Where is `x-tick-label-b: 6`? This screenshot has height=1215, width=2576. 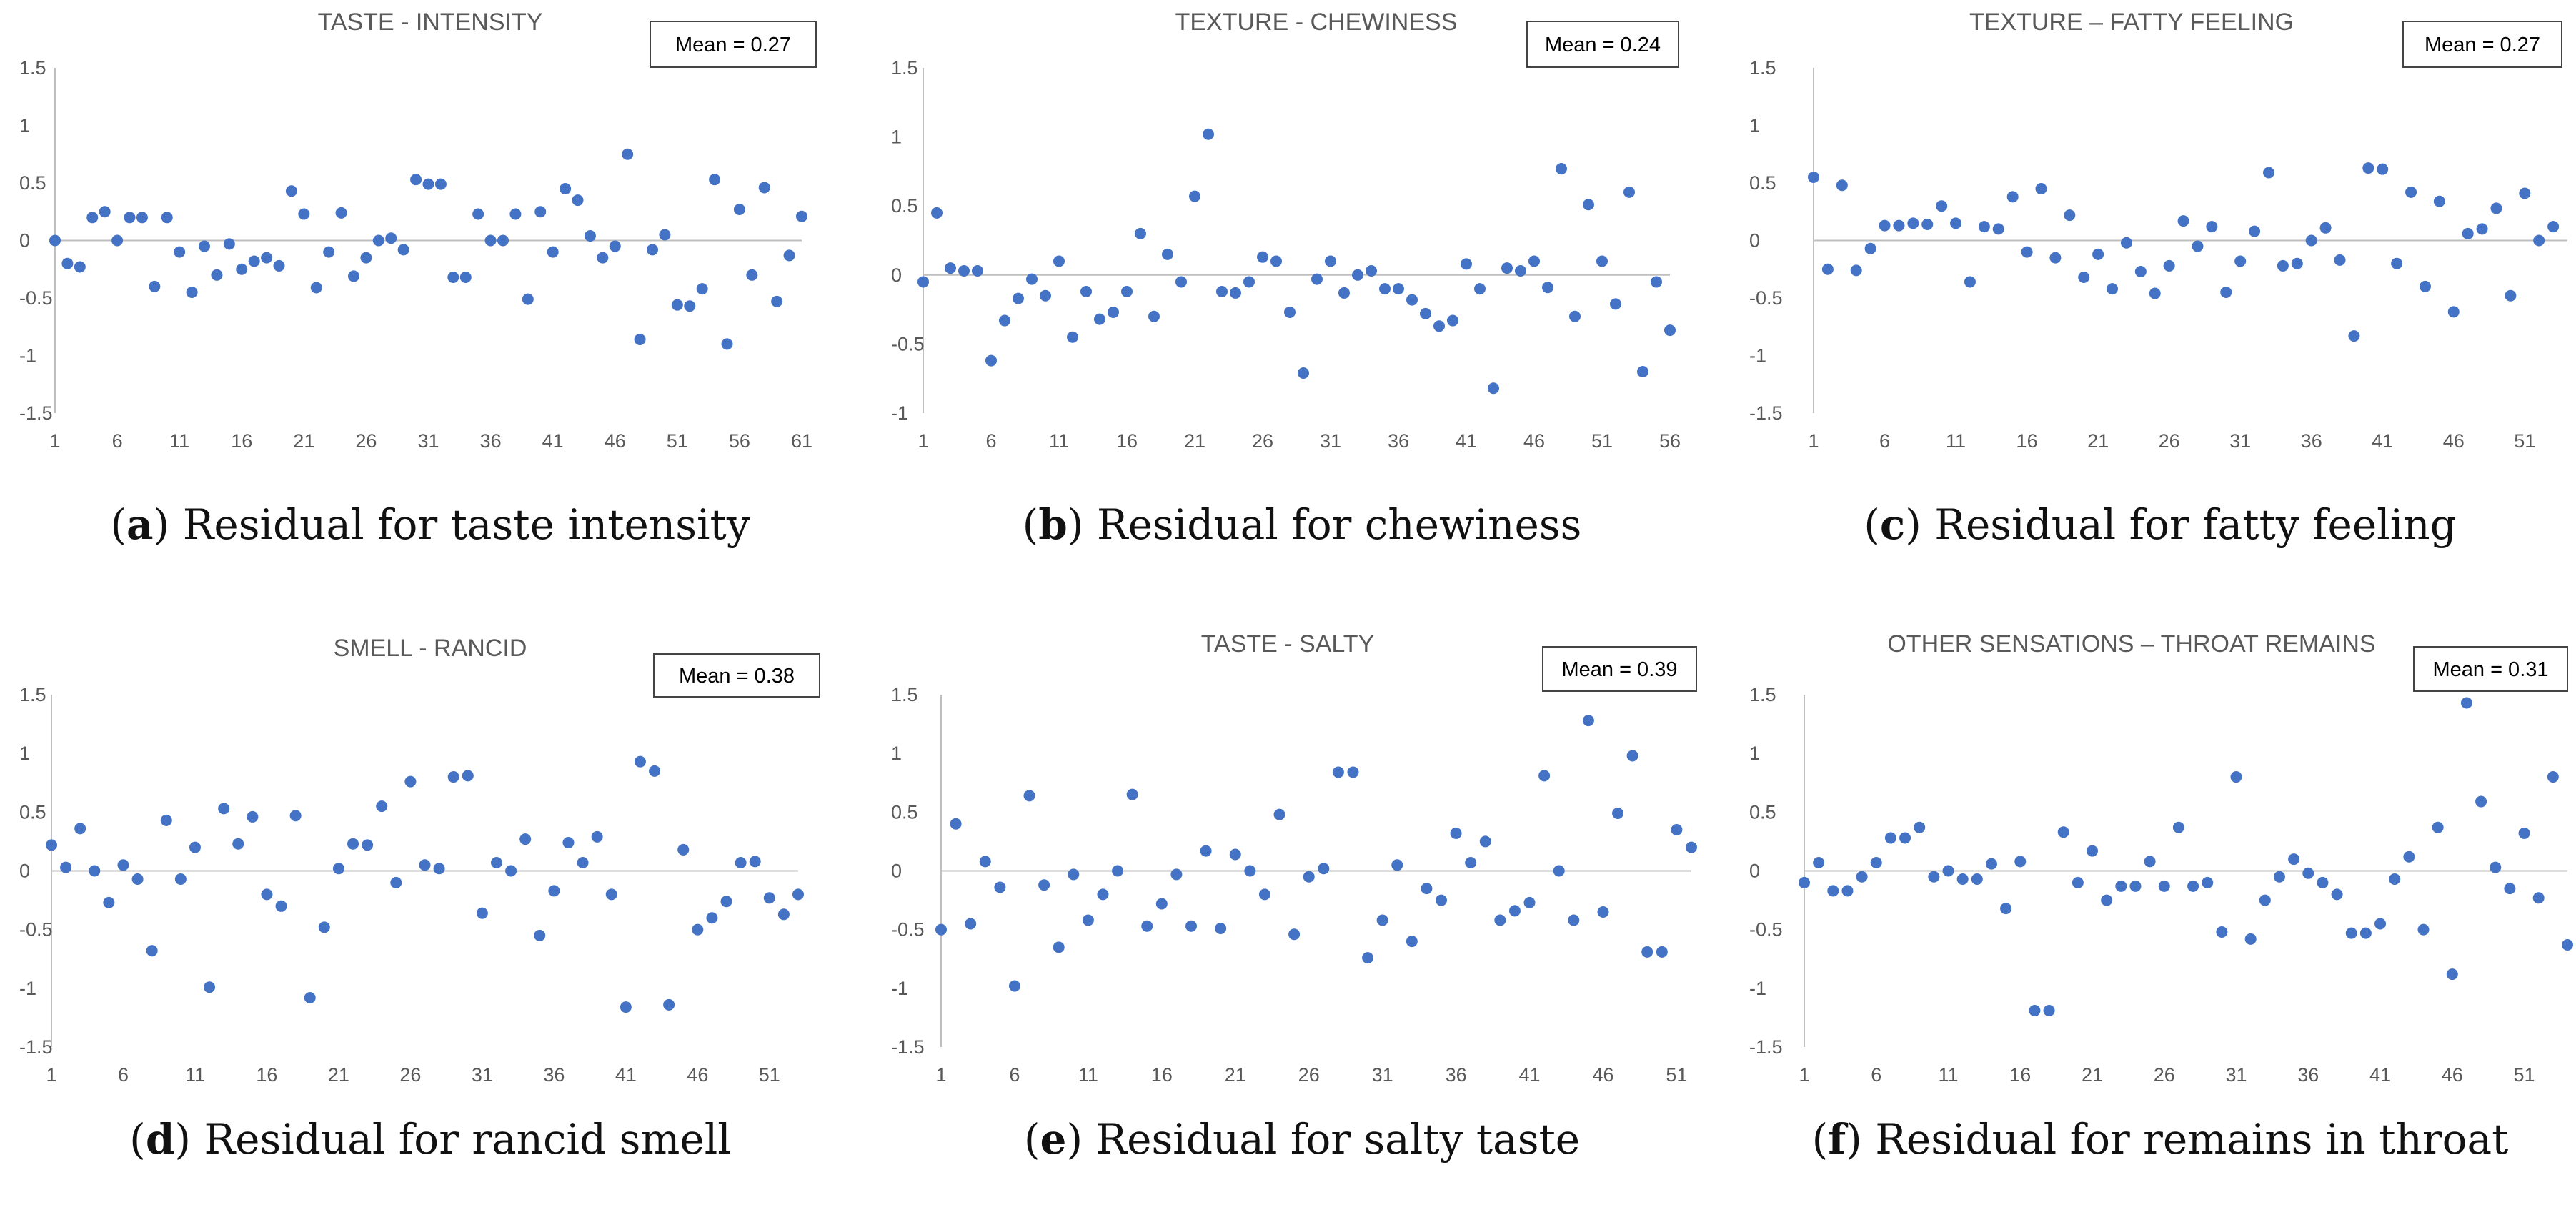
x-tick-label-b: 6 is located at coordinates (990, 441).